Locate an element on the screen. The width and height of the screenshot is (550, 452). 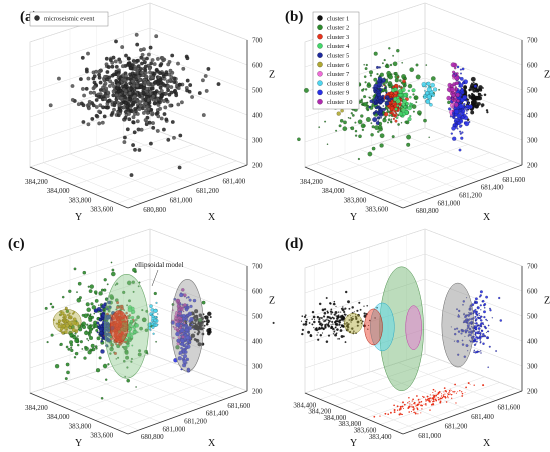
z-tick-label: 700 is located at coordinates (257, 267).